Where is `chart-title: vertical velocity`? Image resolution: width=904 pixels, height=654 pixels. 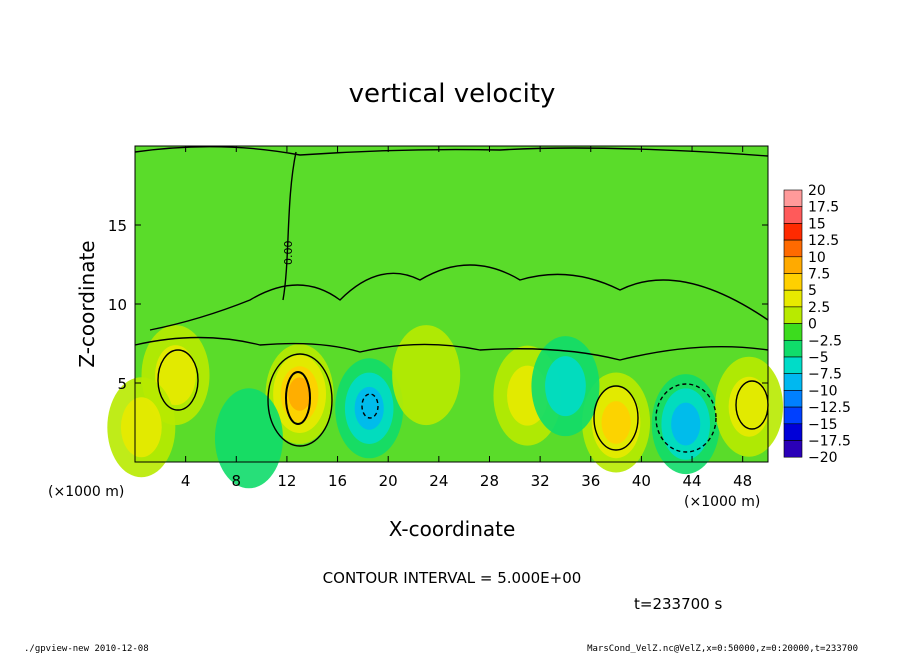 chart-title: vertical velocity is located at coordinates (452, 94).